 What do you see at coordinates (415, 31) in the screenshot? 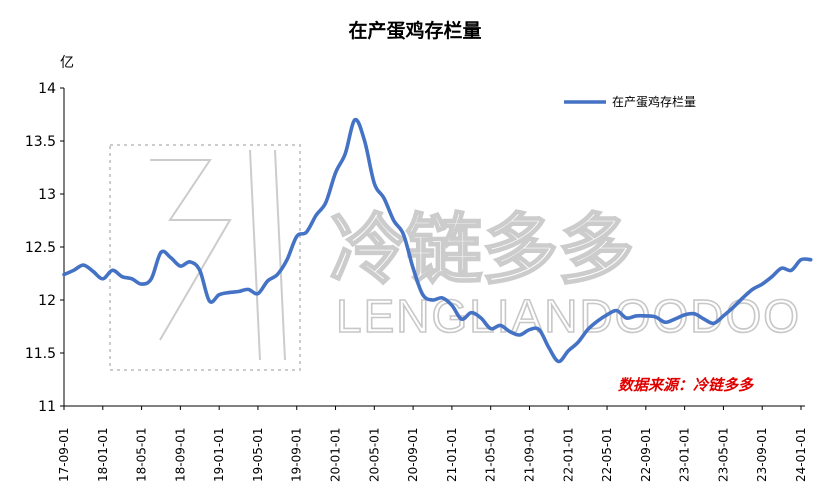
I see `chart-title: 在产蛋鸡存栏量` at bounding box center [415, 31].